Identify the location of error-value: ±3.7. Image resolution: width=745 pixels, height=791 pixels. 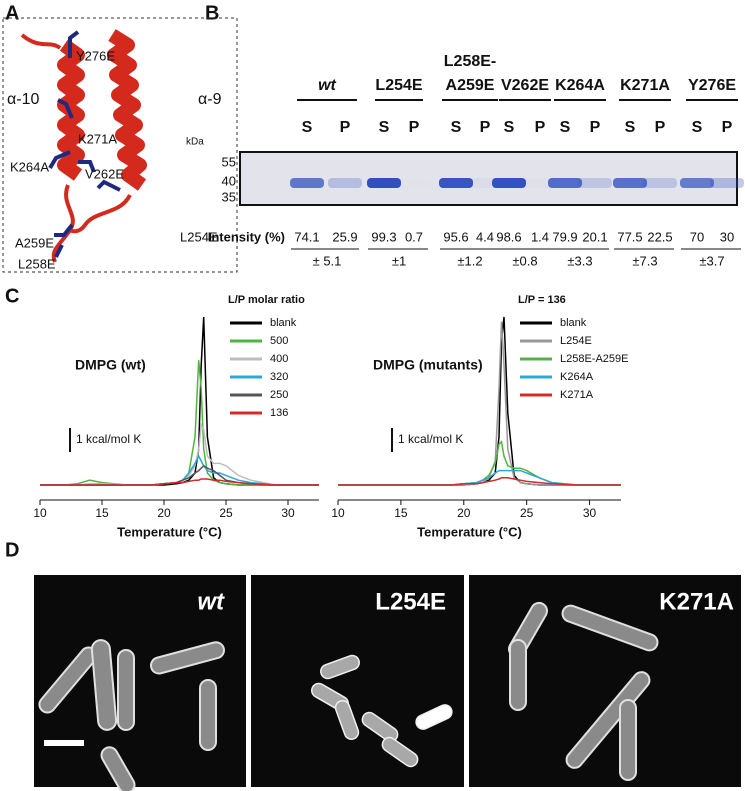
(711, 260).